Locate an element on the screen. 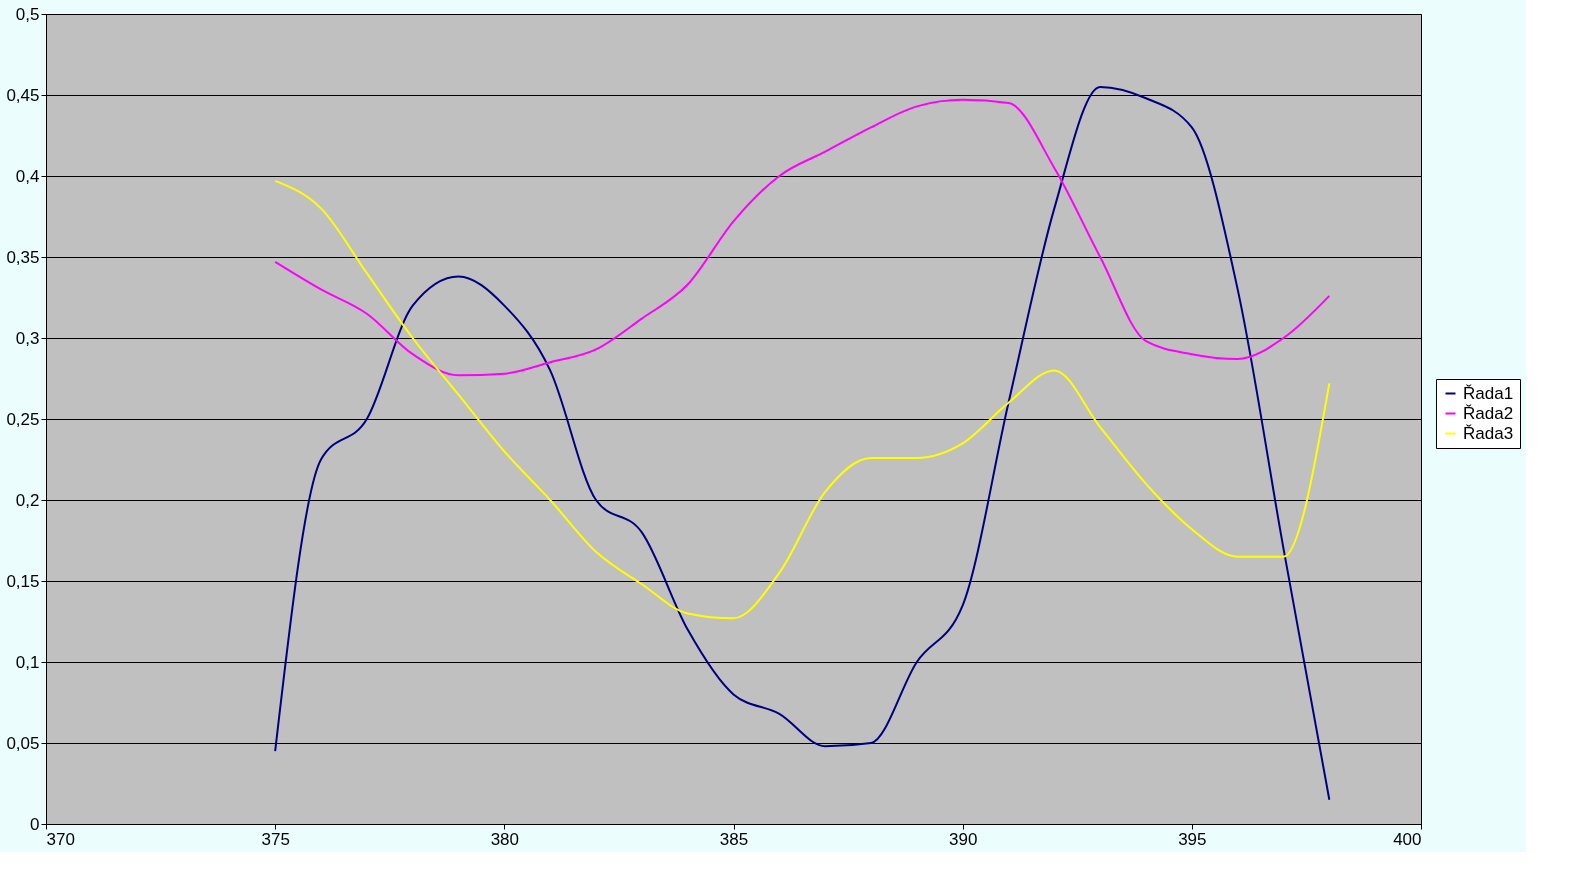 This screenshot has width=1595, height=873. y-tick-label: 0,4 is located at coordinates (27, 176).